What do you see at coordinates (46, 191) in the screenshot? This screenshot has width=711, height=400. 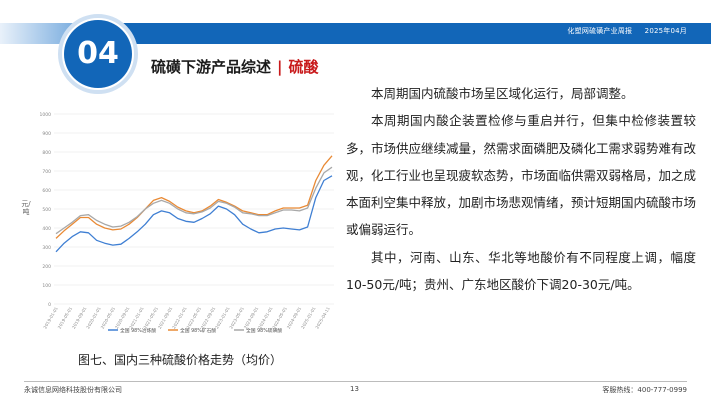 I see `y-tick-label: 600` at bounding box center [46, 191].